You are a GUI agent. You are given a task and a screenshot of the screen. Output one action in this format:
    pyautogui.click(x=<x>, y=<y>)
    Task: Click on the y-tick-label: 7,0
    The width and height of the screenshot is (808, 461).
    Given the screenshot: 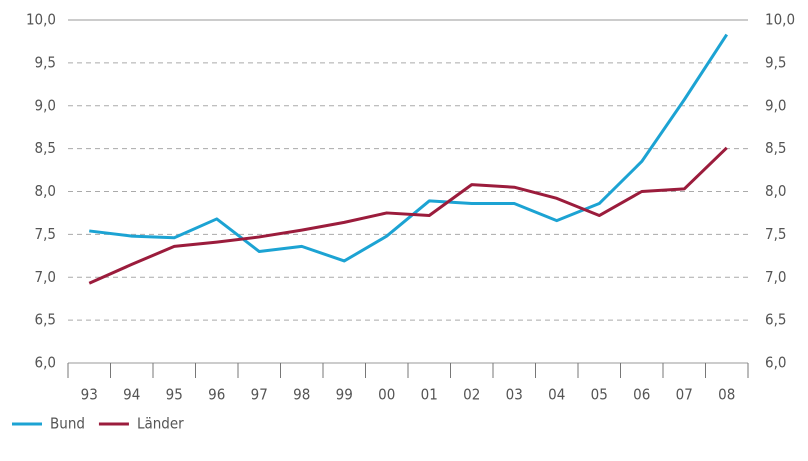 What is the action you would take?
    pyautogui.click(x=45, y=277)
    